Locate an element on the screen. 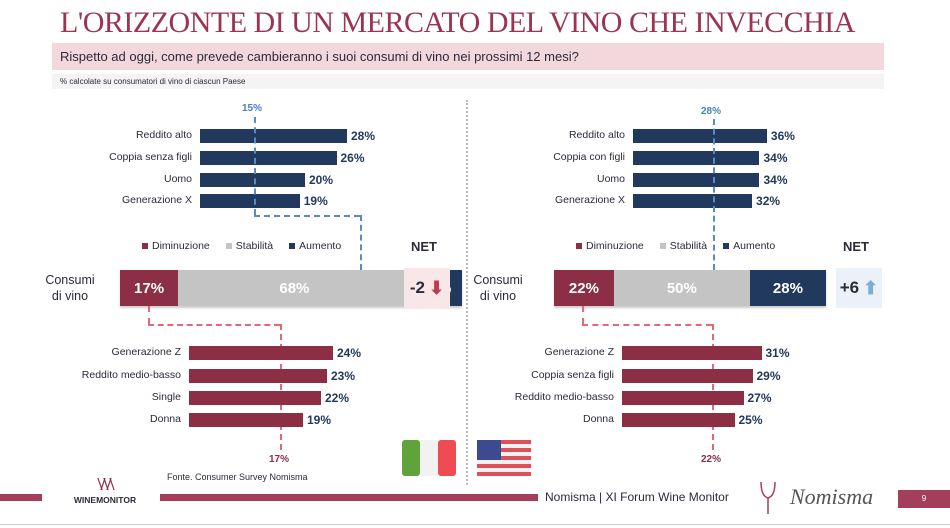 The width and height of the screenshot is (950, 528). usa-flag-icon is located at coordinates (504, 458).